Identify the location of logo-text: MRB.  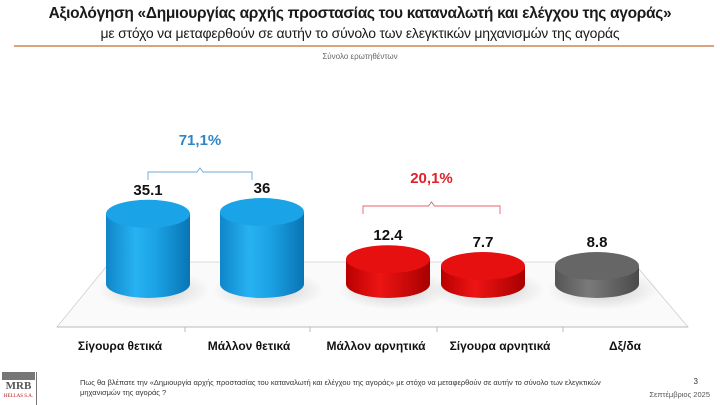
(18, 386).